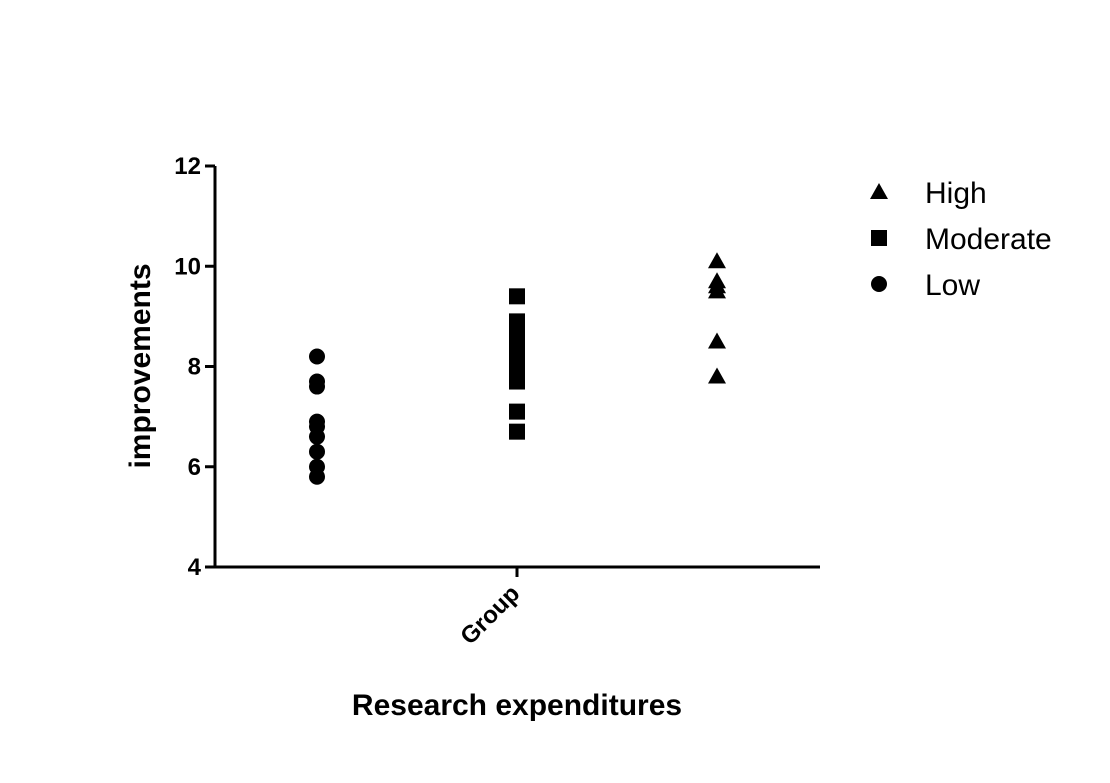 Image resolution: width=1110 pixels, height=783 pixels. I want to click on x-tick-label: Group, so click(490, 615).